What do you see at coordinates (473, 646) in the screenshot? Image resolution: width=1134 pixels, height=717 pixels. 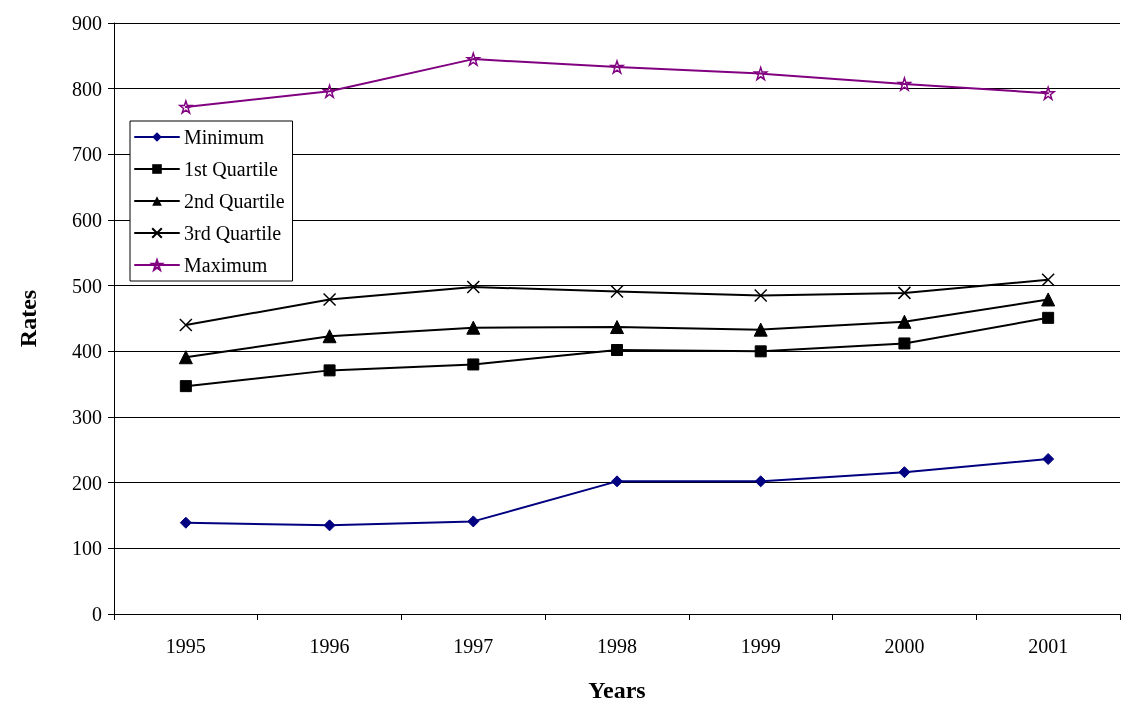 I see `x-tick-label: 1997` at bounding box center [473, 646].